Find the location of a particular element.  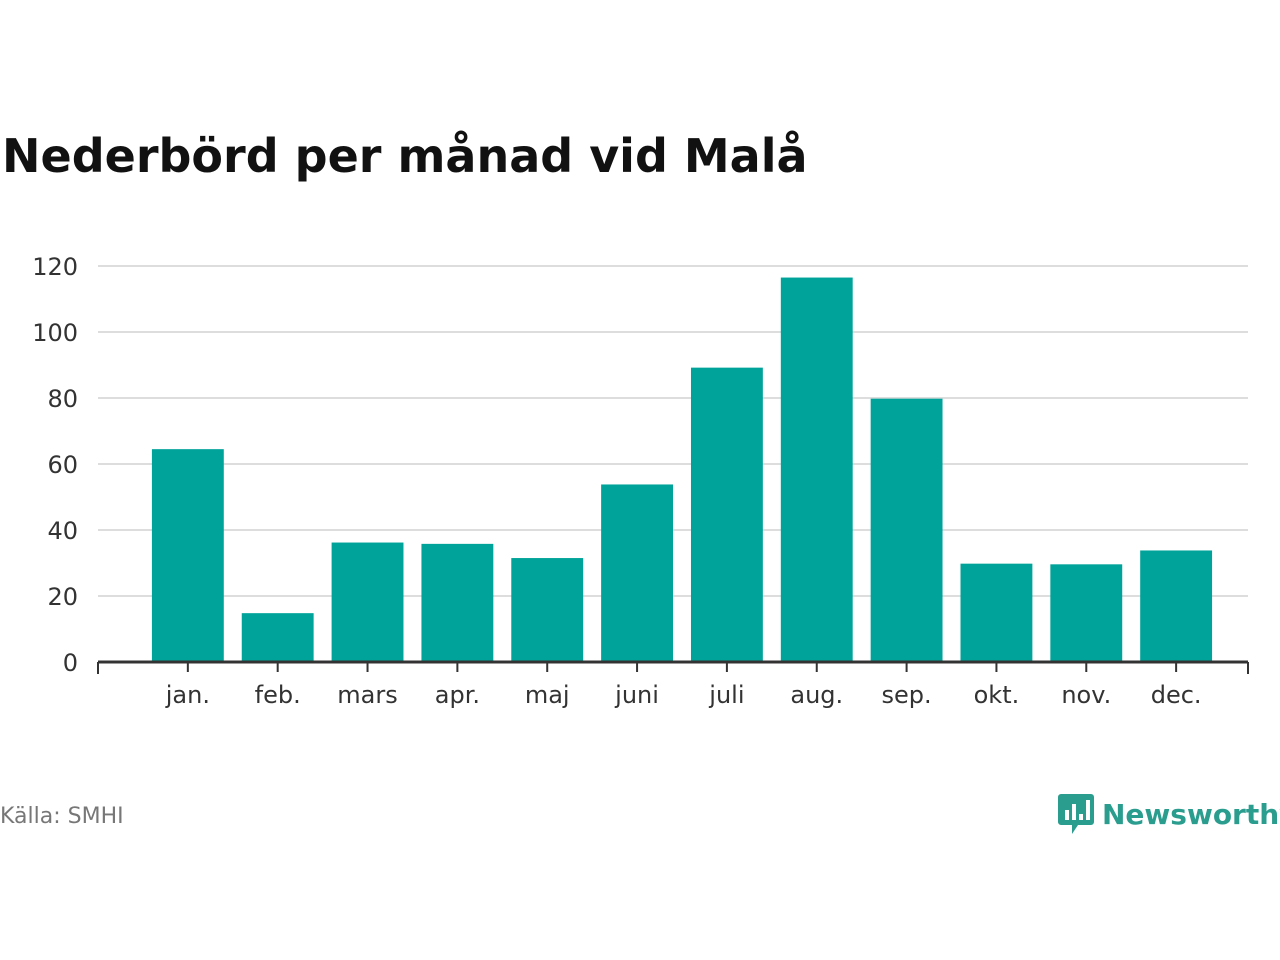

x-tick-label: juni is located at coordinates (636, 695).